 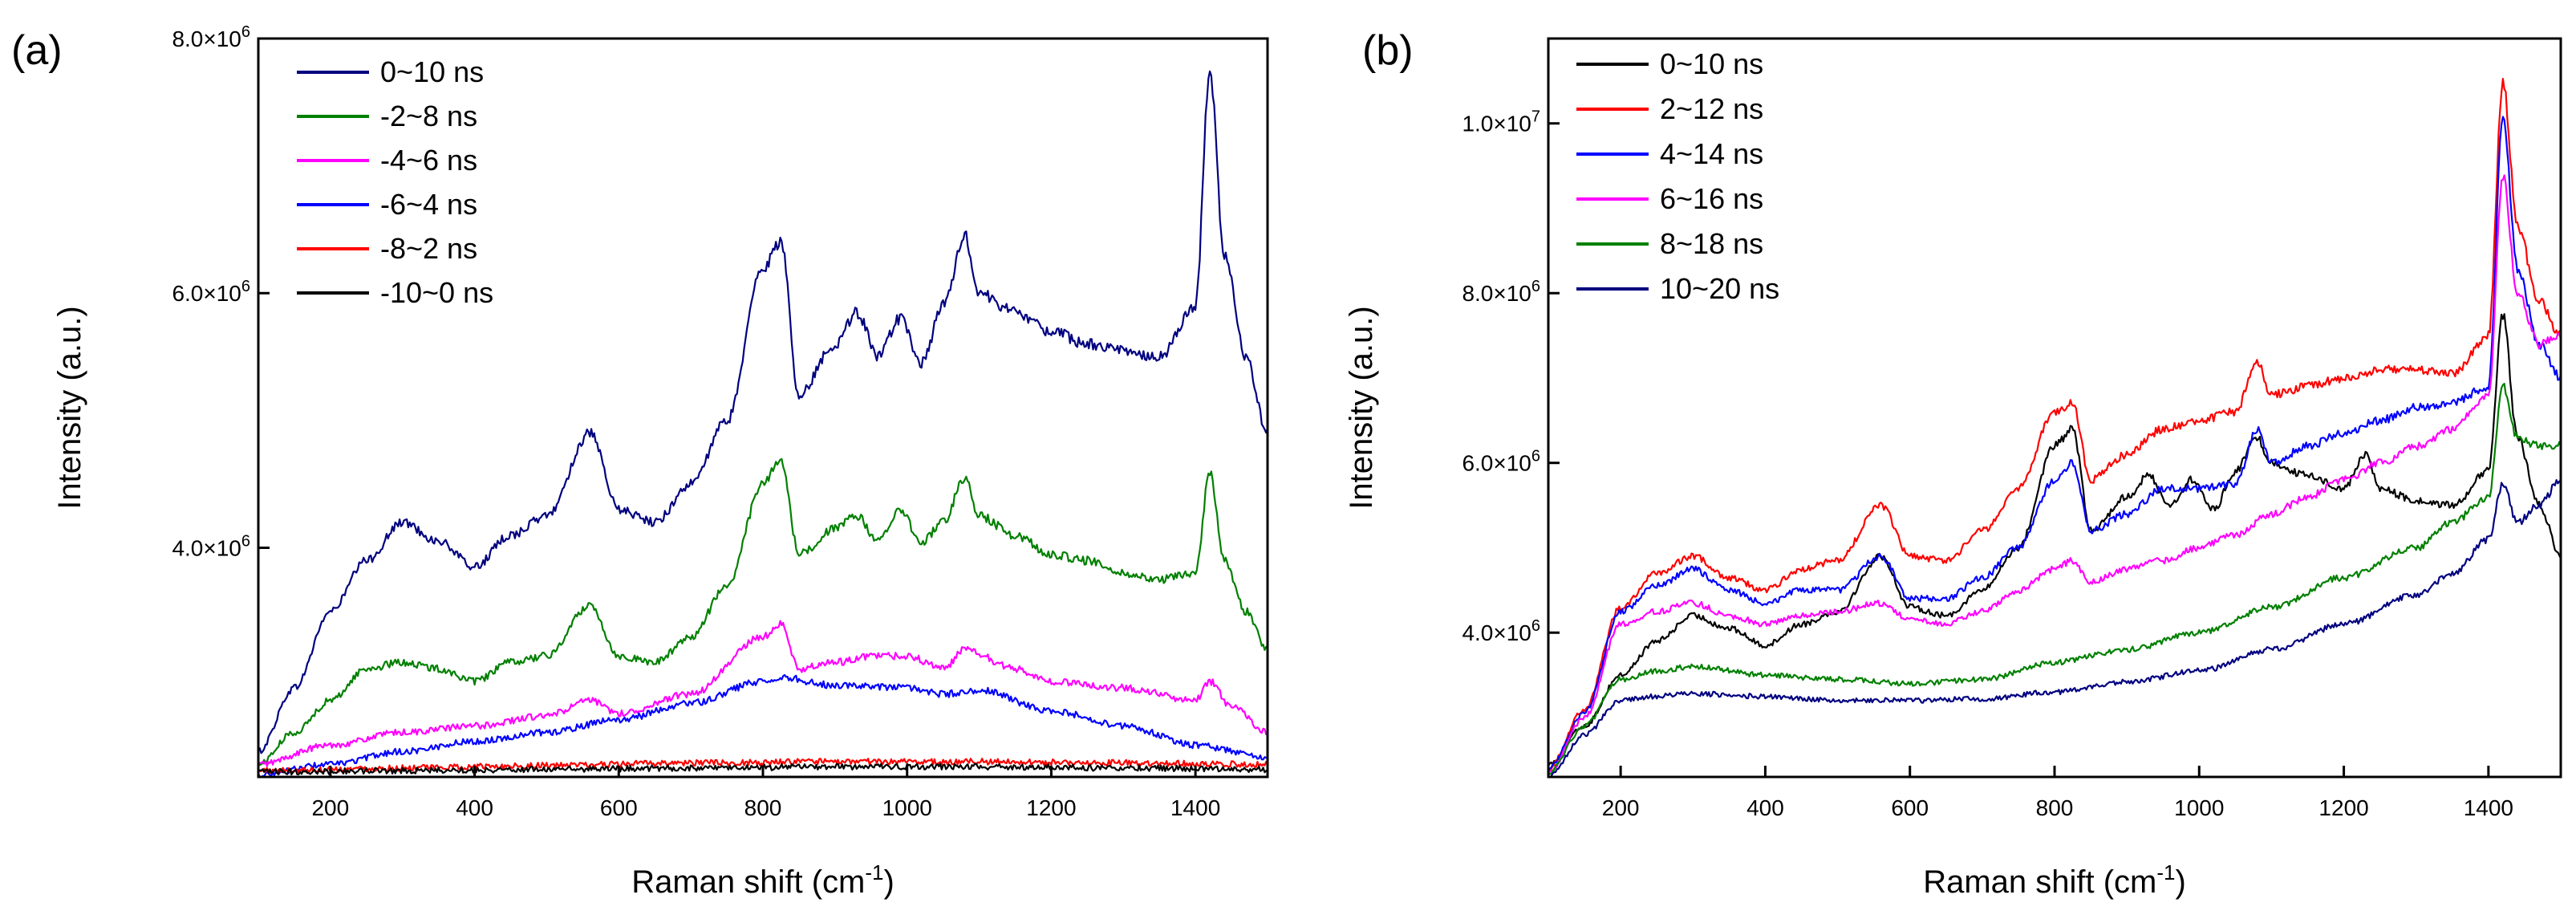 I want to click on series-line-a-8-2-ns, so click(x=763, y=766).